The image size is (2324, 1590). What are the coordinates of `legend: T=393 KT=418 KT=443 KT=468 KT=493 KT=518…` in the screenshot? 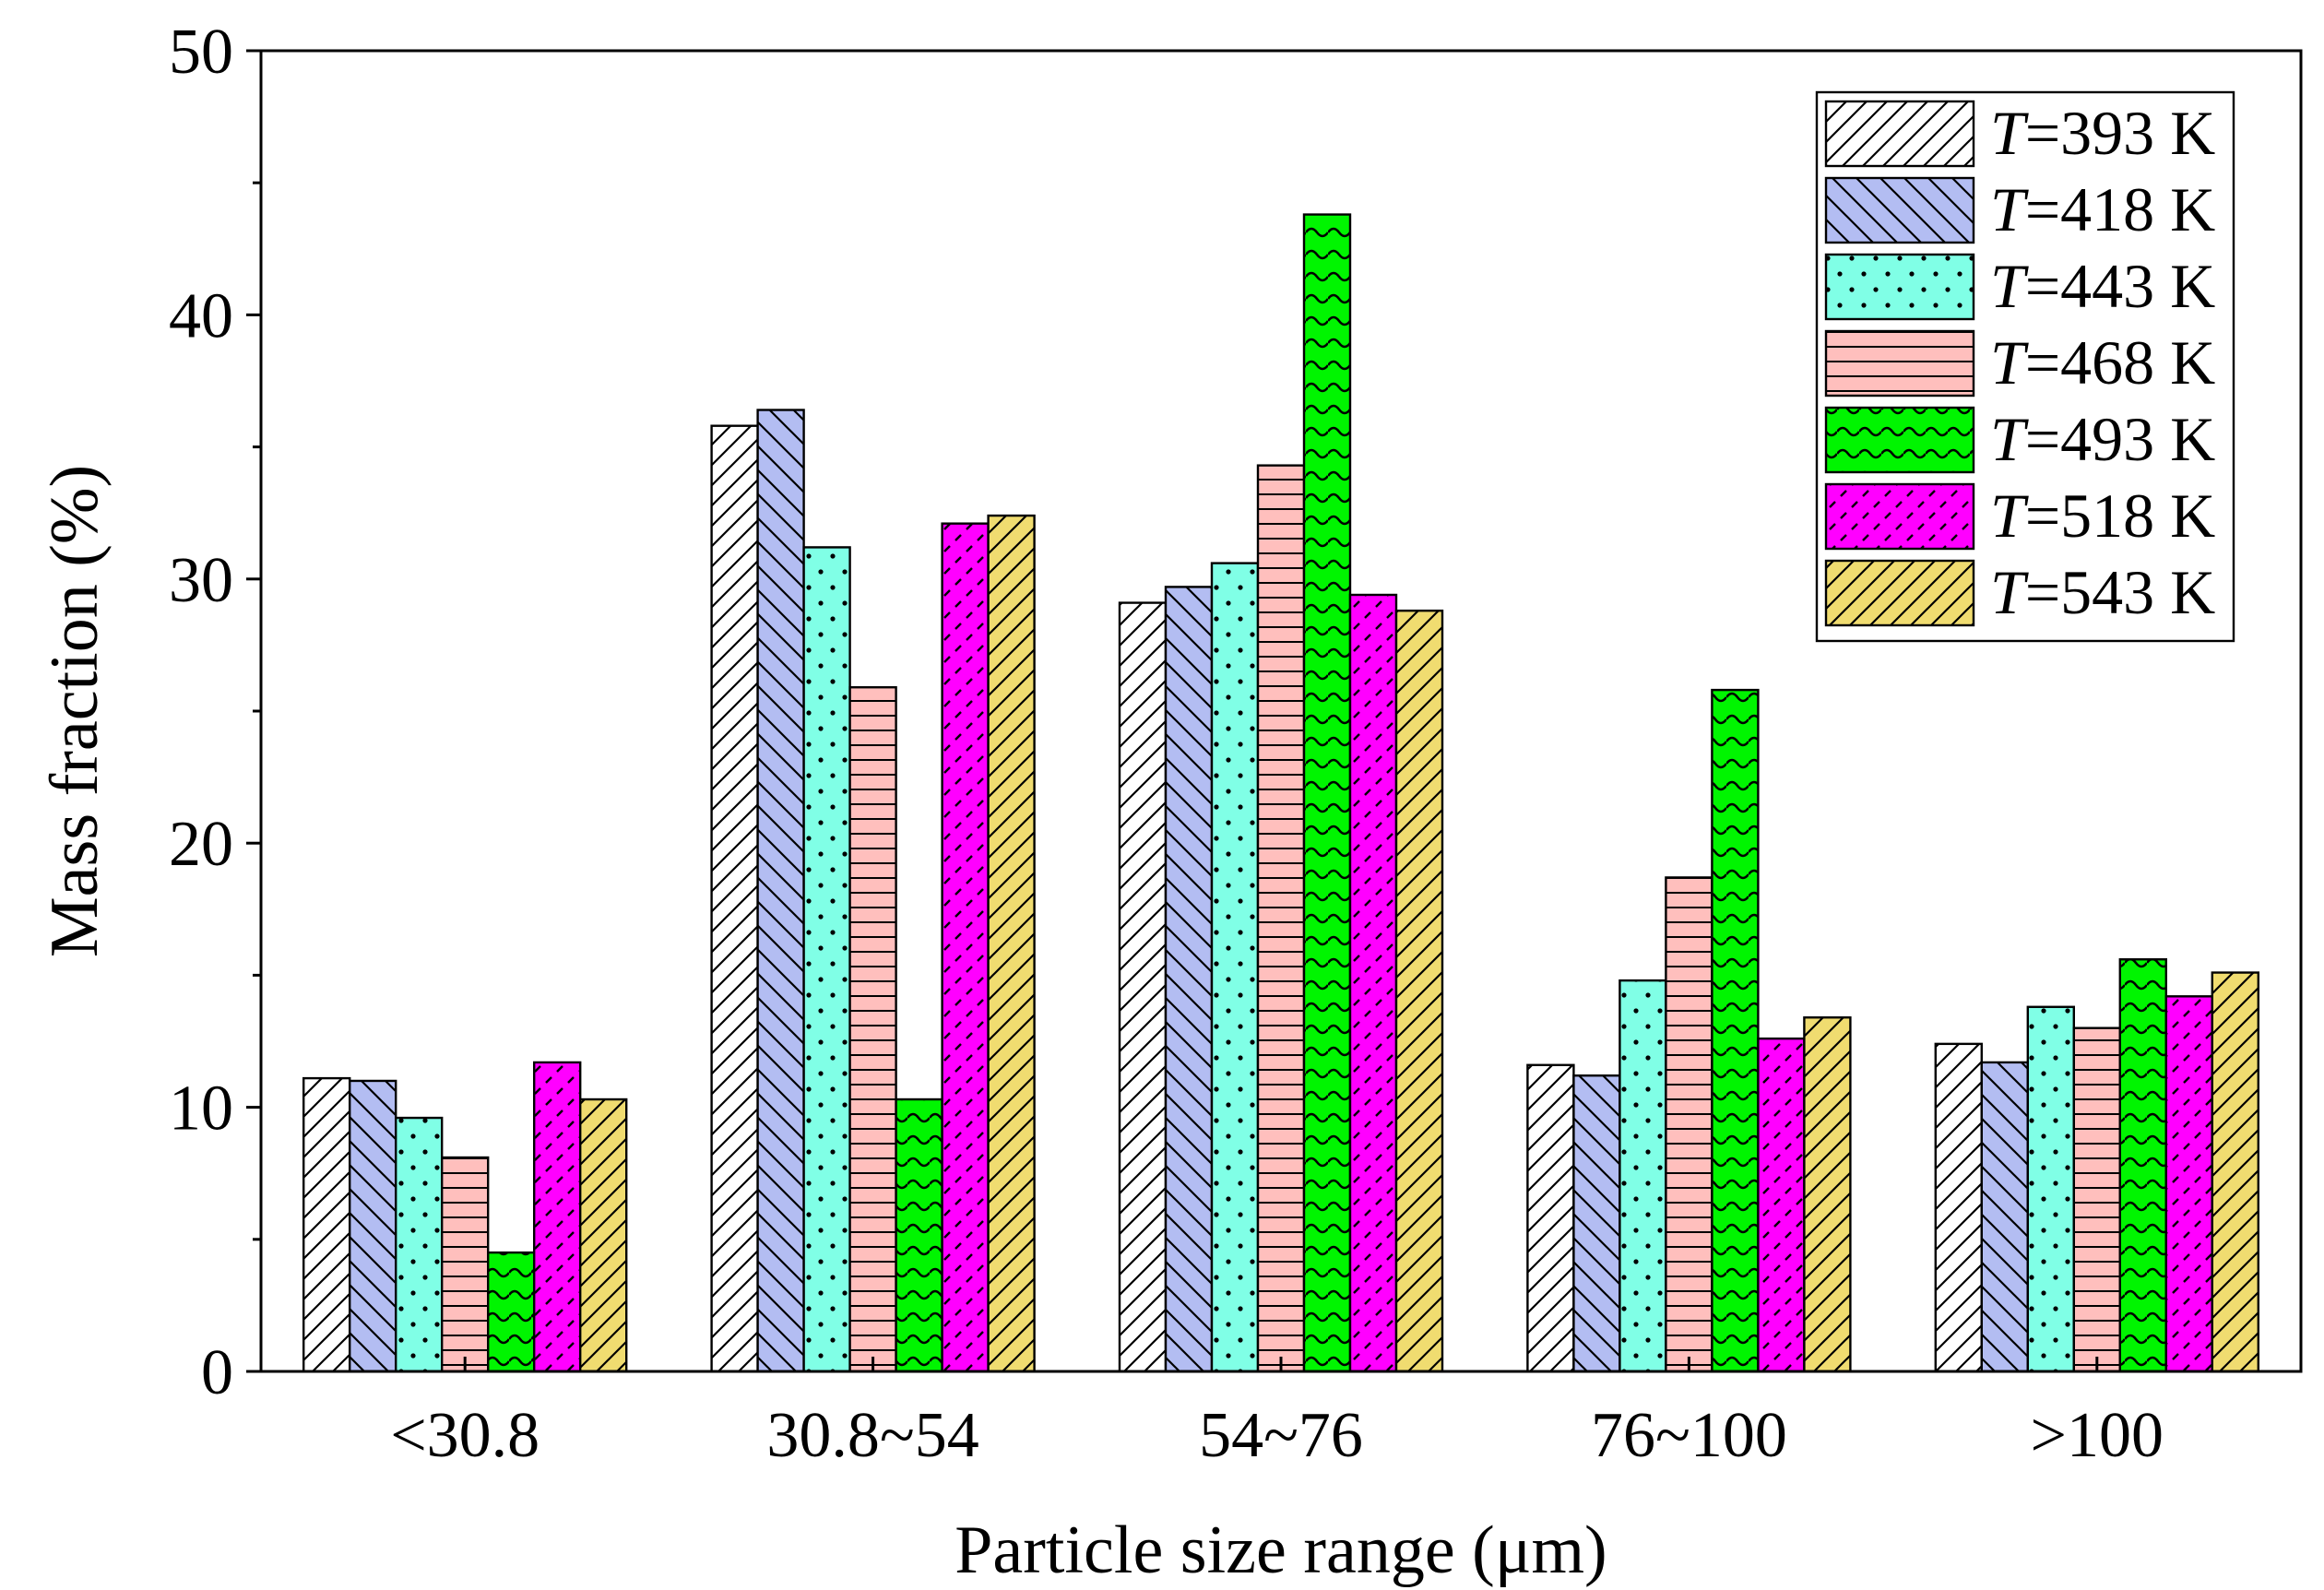 It's located at (2025, 366).